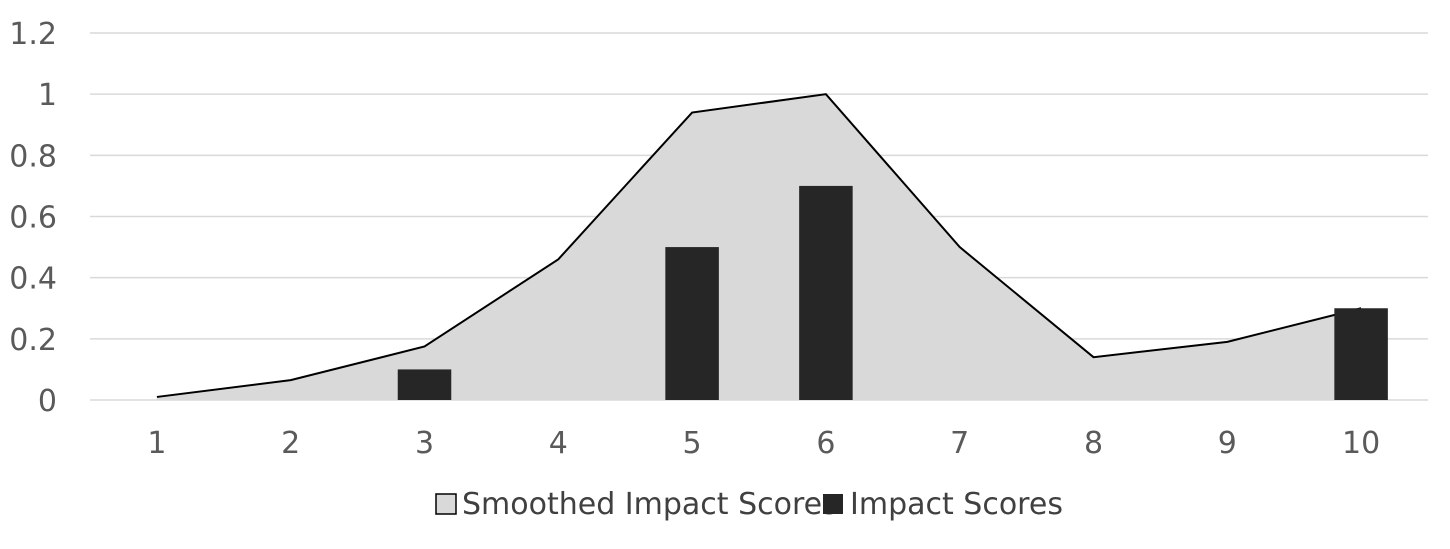 This screenshot has height=549, width=1450. Describe the element at coordinates (446, 504) in the screenshot. I see `legend-swatch-smoothed` at that location.